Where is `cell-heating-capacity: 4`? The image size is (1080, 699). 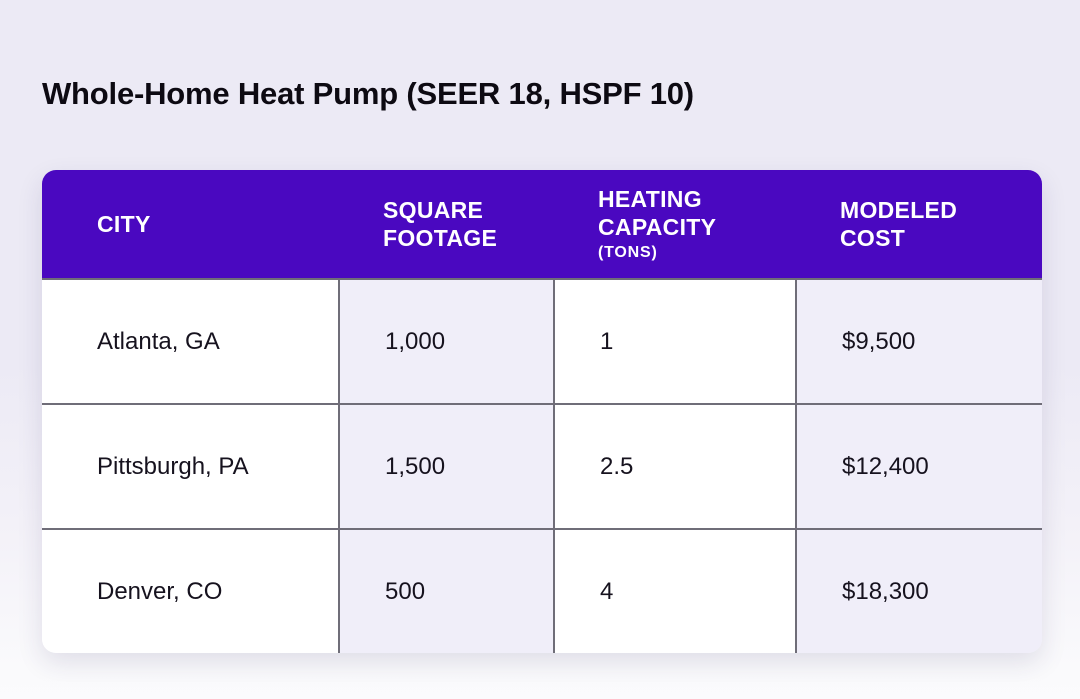
cell-heating-capacity: 4 is located at coordinates (674, 591).